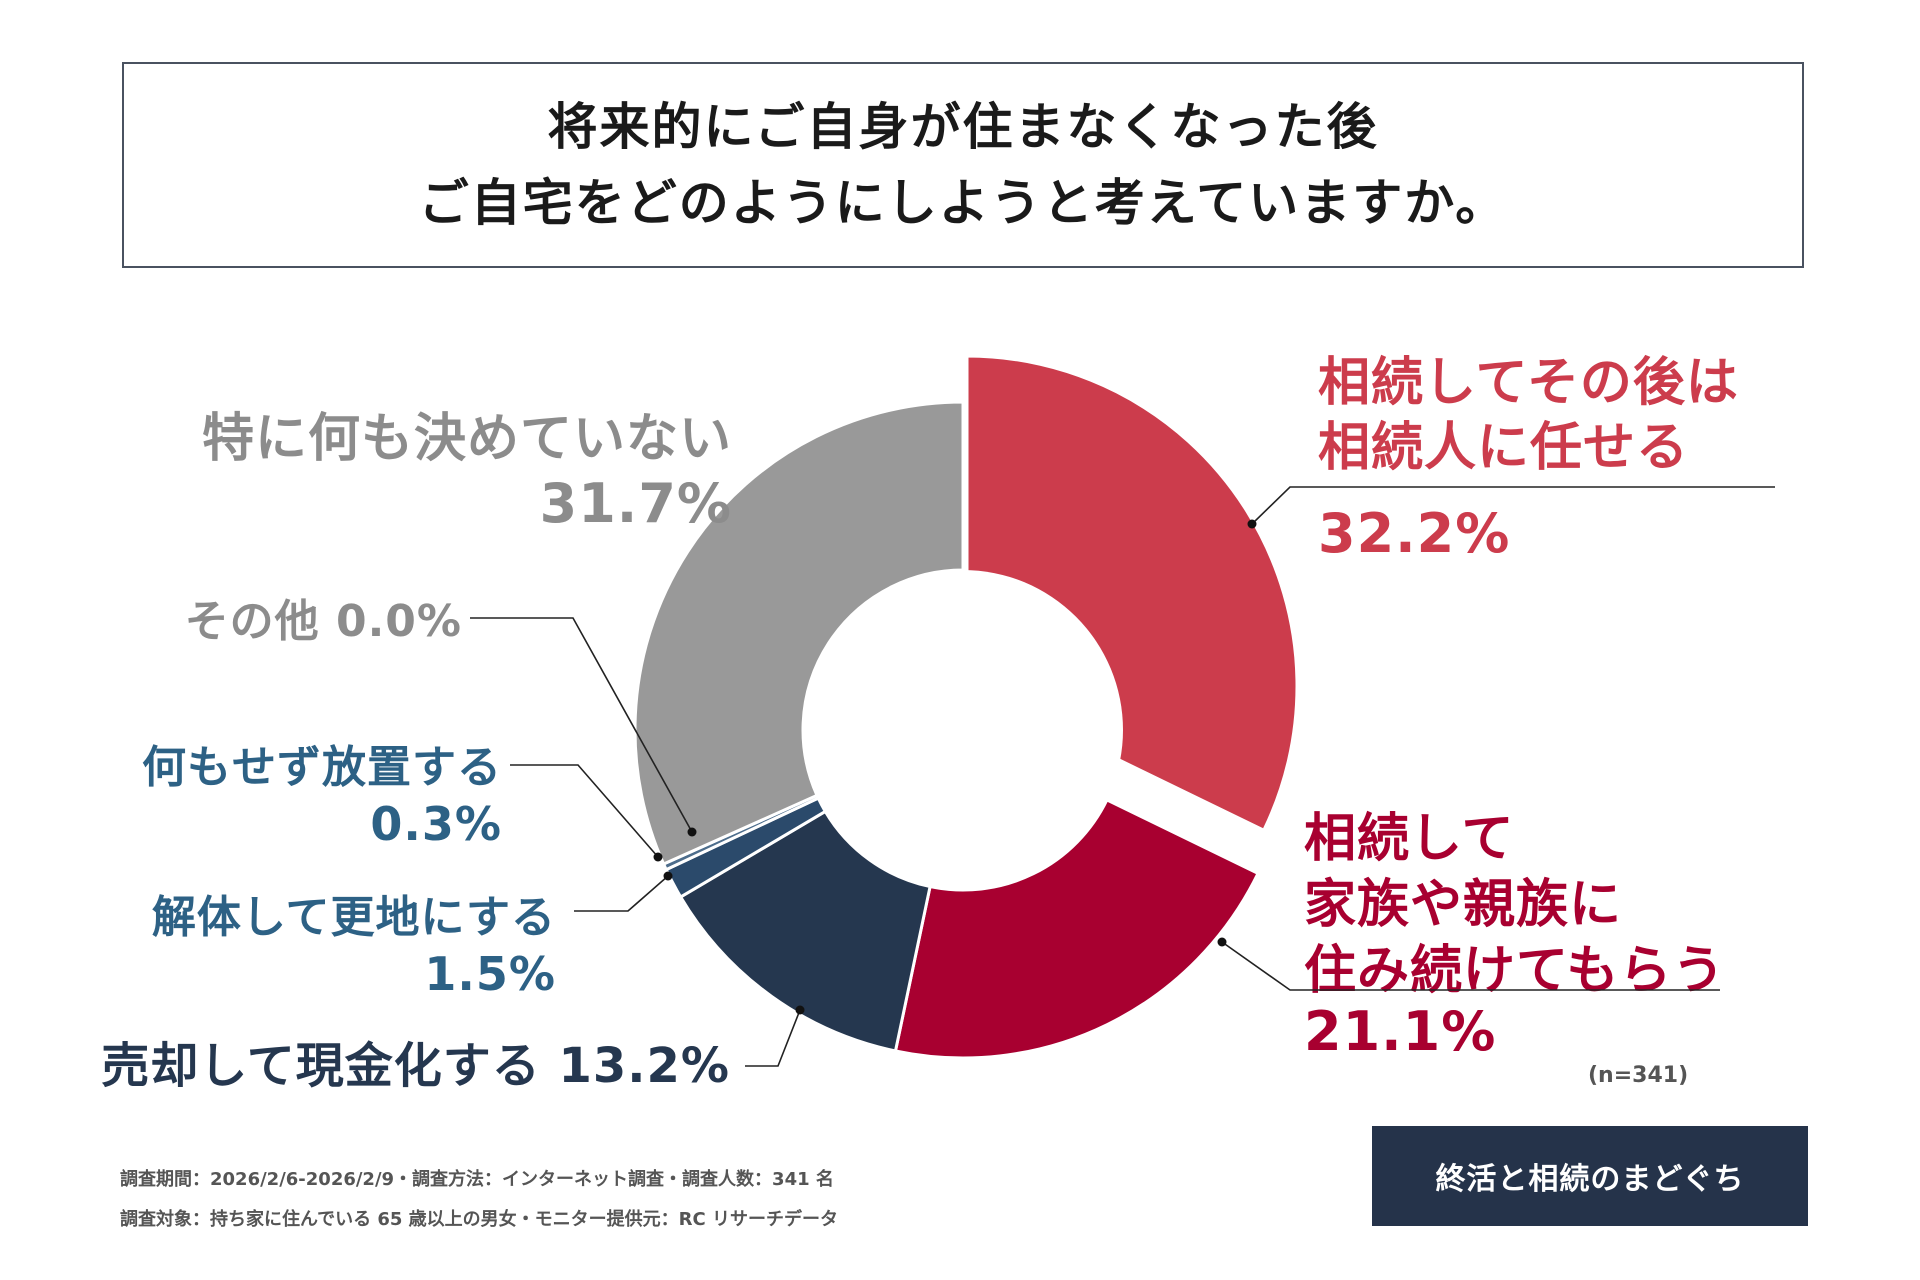  What do you see at coordinates (323, 621) in the screenshot?
I see `label-slice-5: その他 0.0%` at bounding box center [323, 621].